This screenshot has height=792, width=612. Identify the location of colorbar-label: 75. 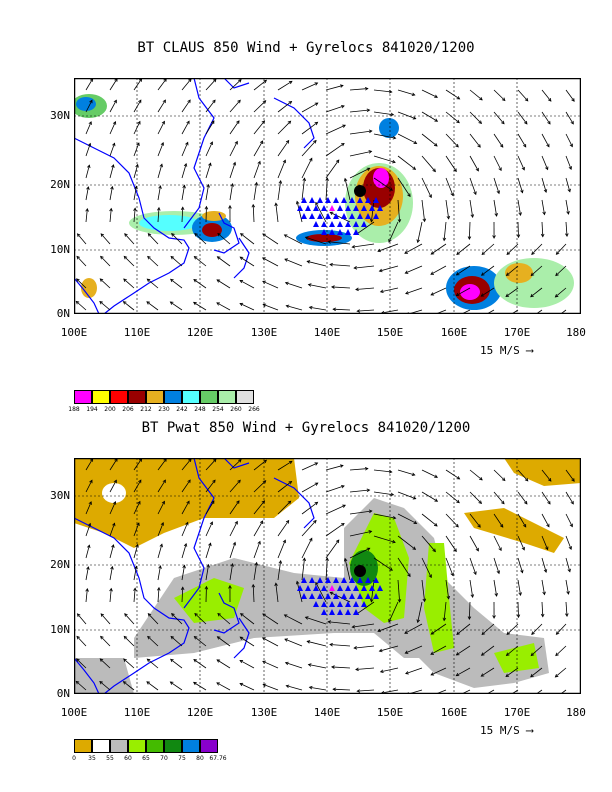
(182, 758).